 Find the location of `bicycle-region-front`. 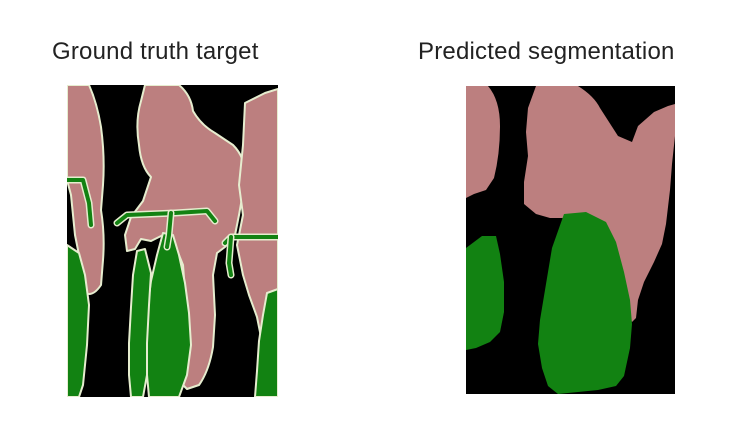

bicycle-region-front is located at coordinates (140, 322).